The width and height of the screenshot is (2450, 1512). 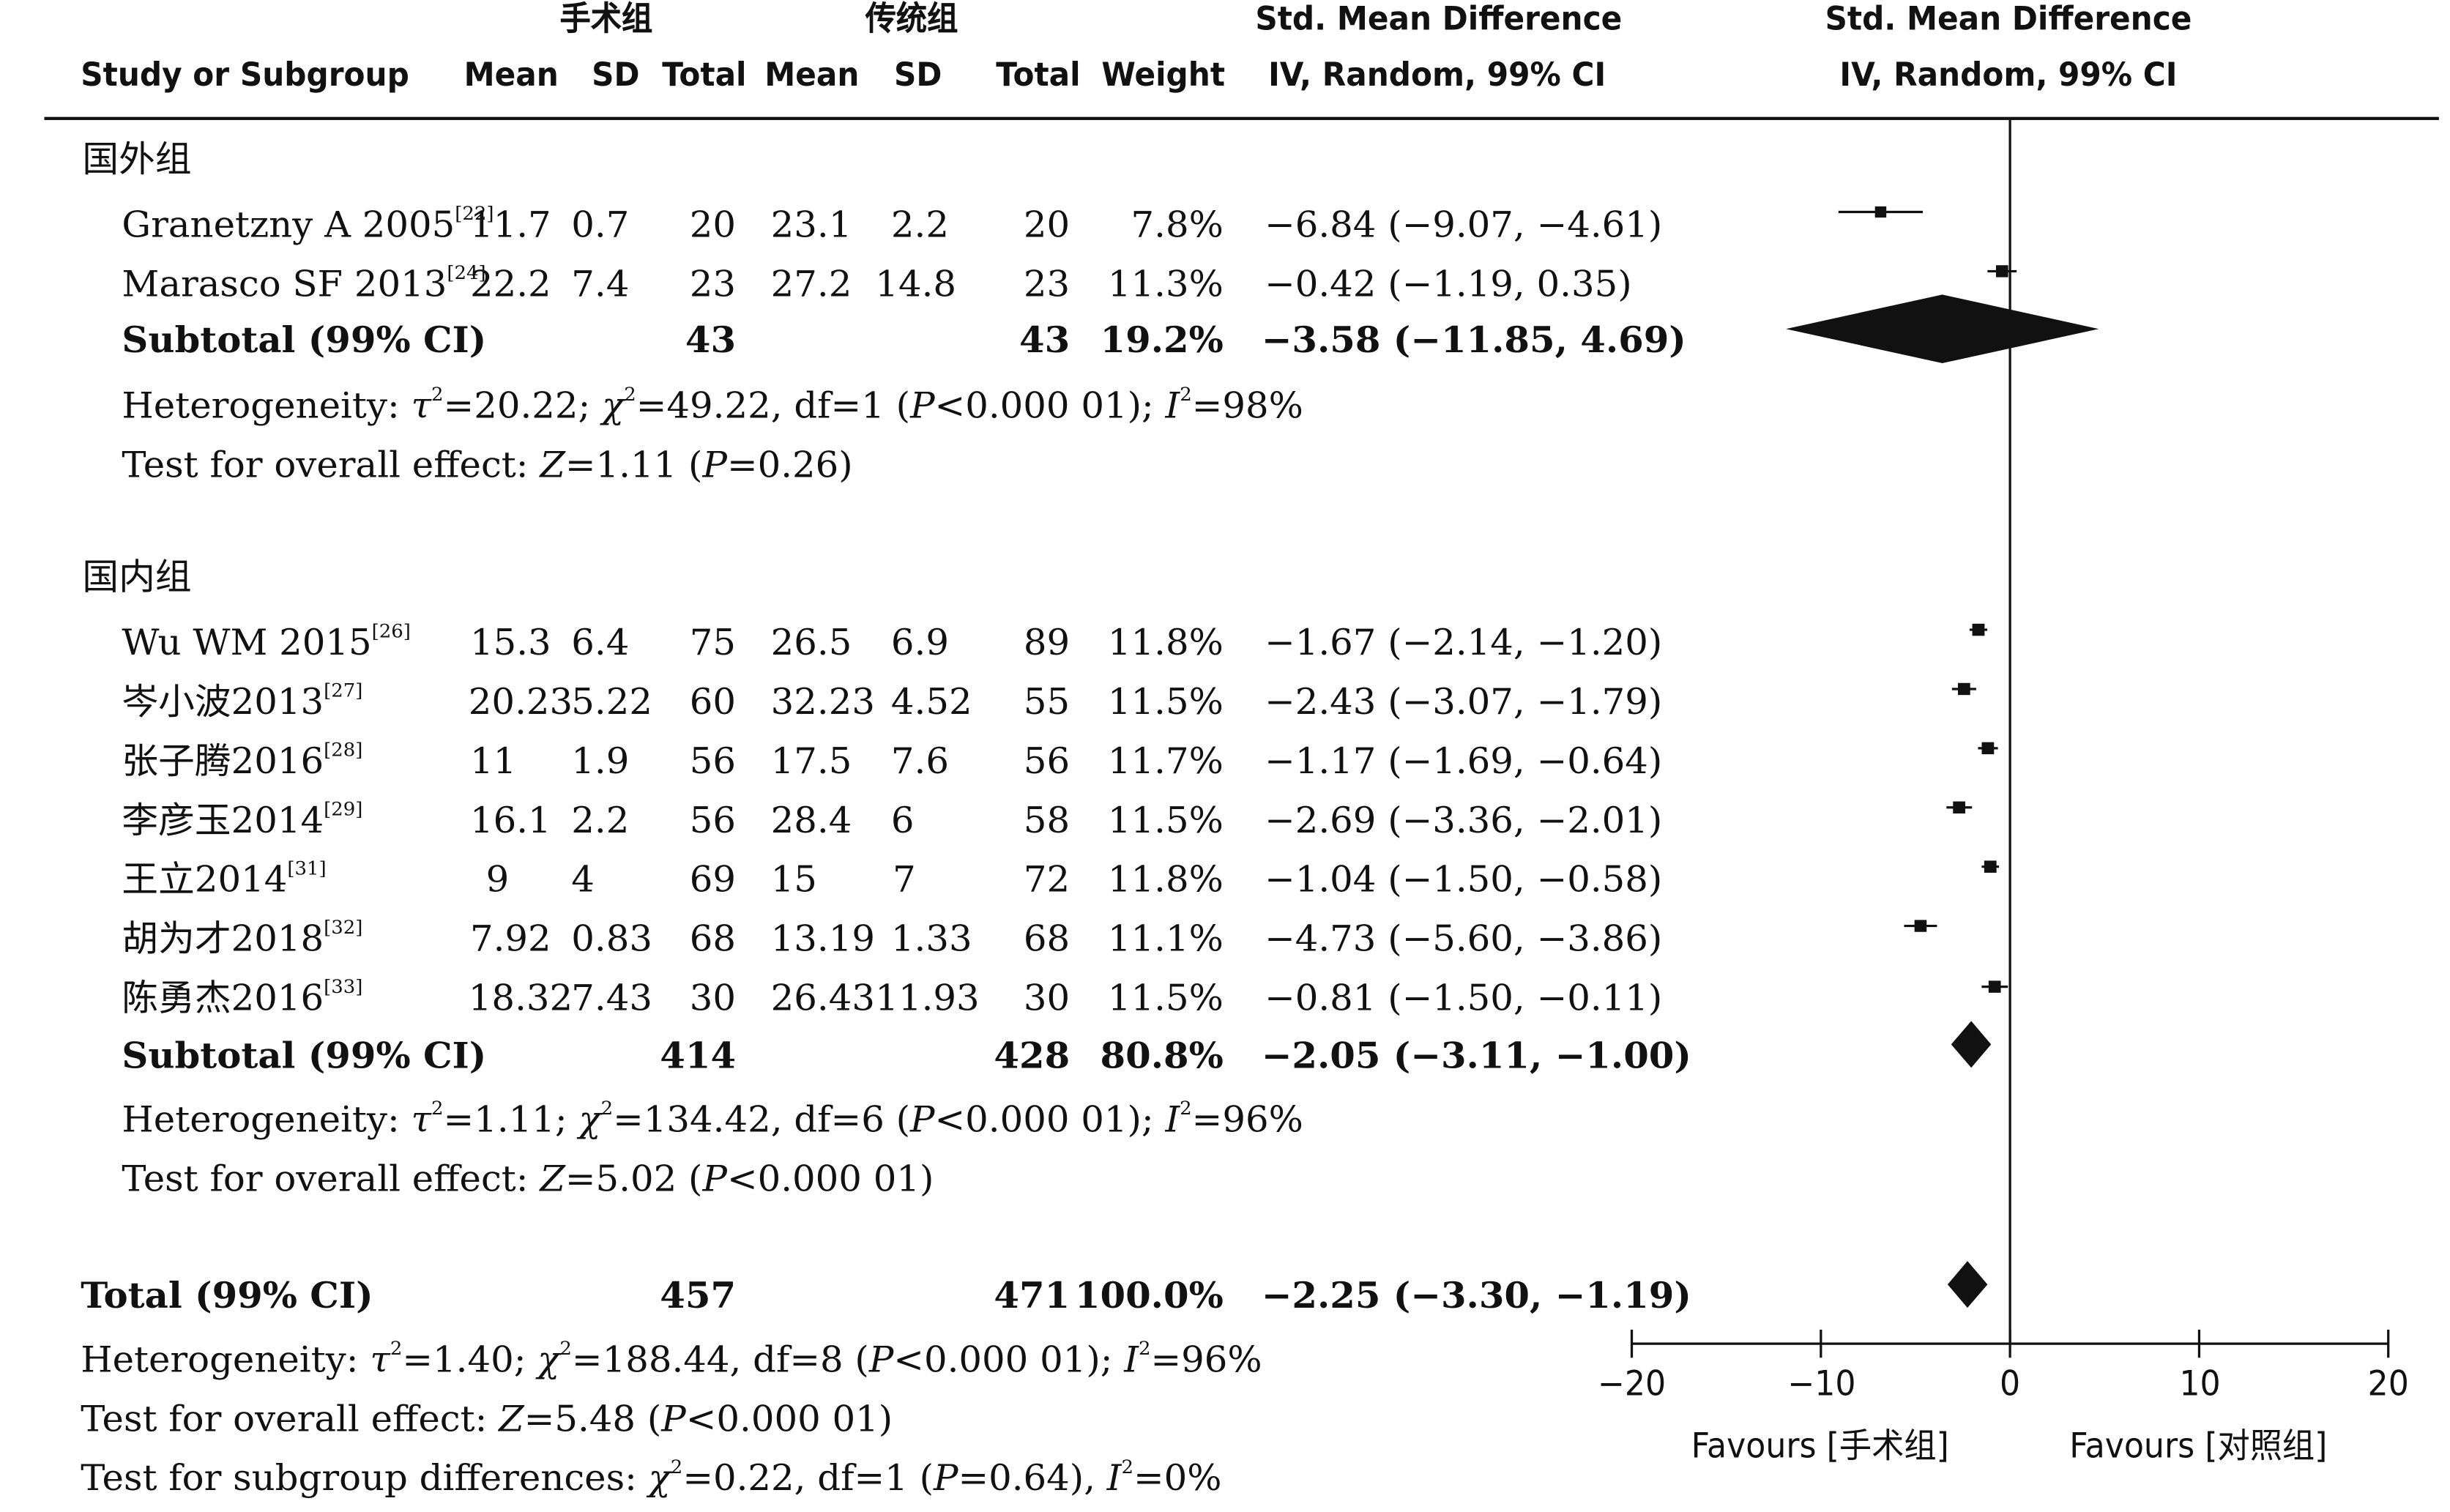 I want to click on mean2-cell: 26.5, so click(x=811, y=643).